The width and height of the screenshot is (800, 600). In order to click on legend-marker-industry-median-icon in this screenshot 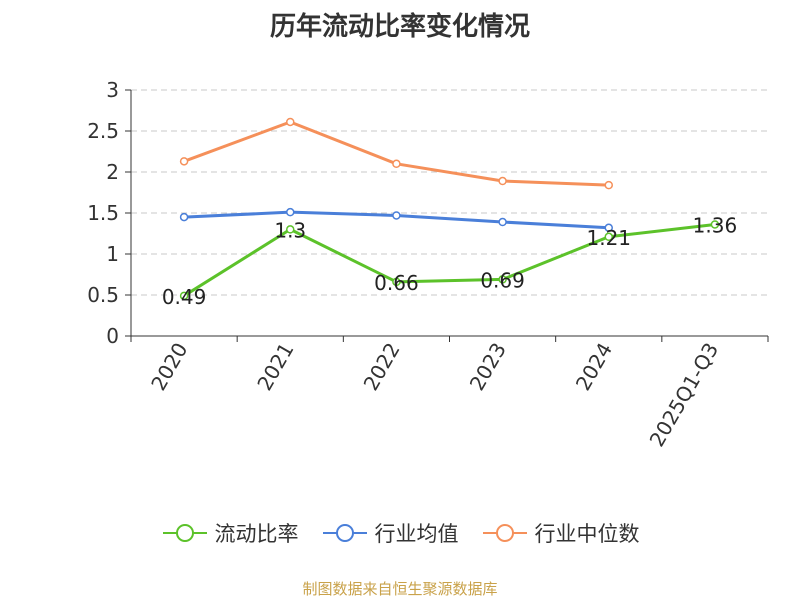, I will do `click(504, 533)`.